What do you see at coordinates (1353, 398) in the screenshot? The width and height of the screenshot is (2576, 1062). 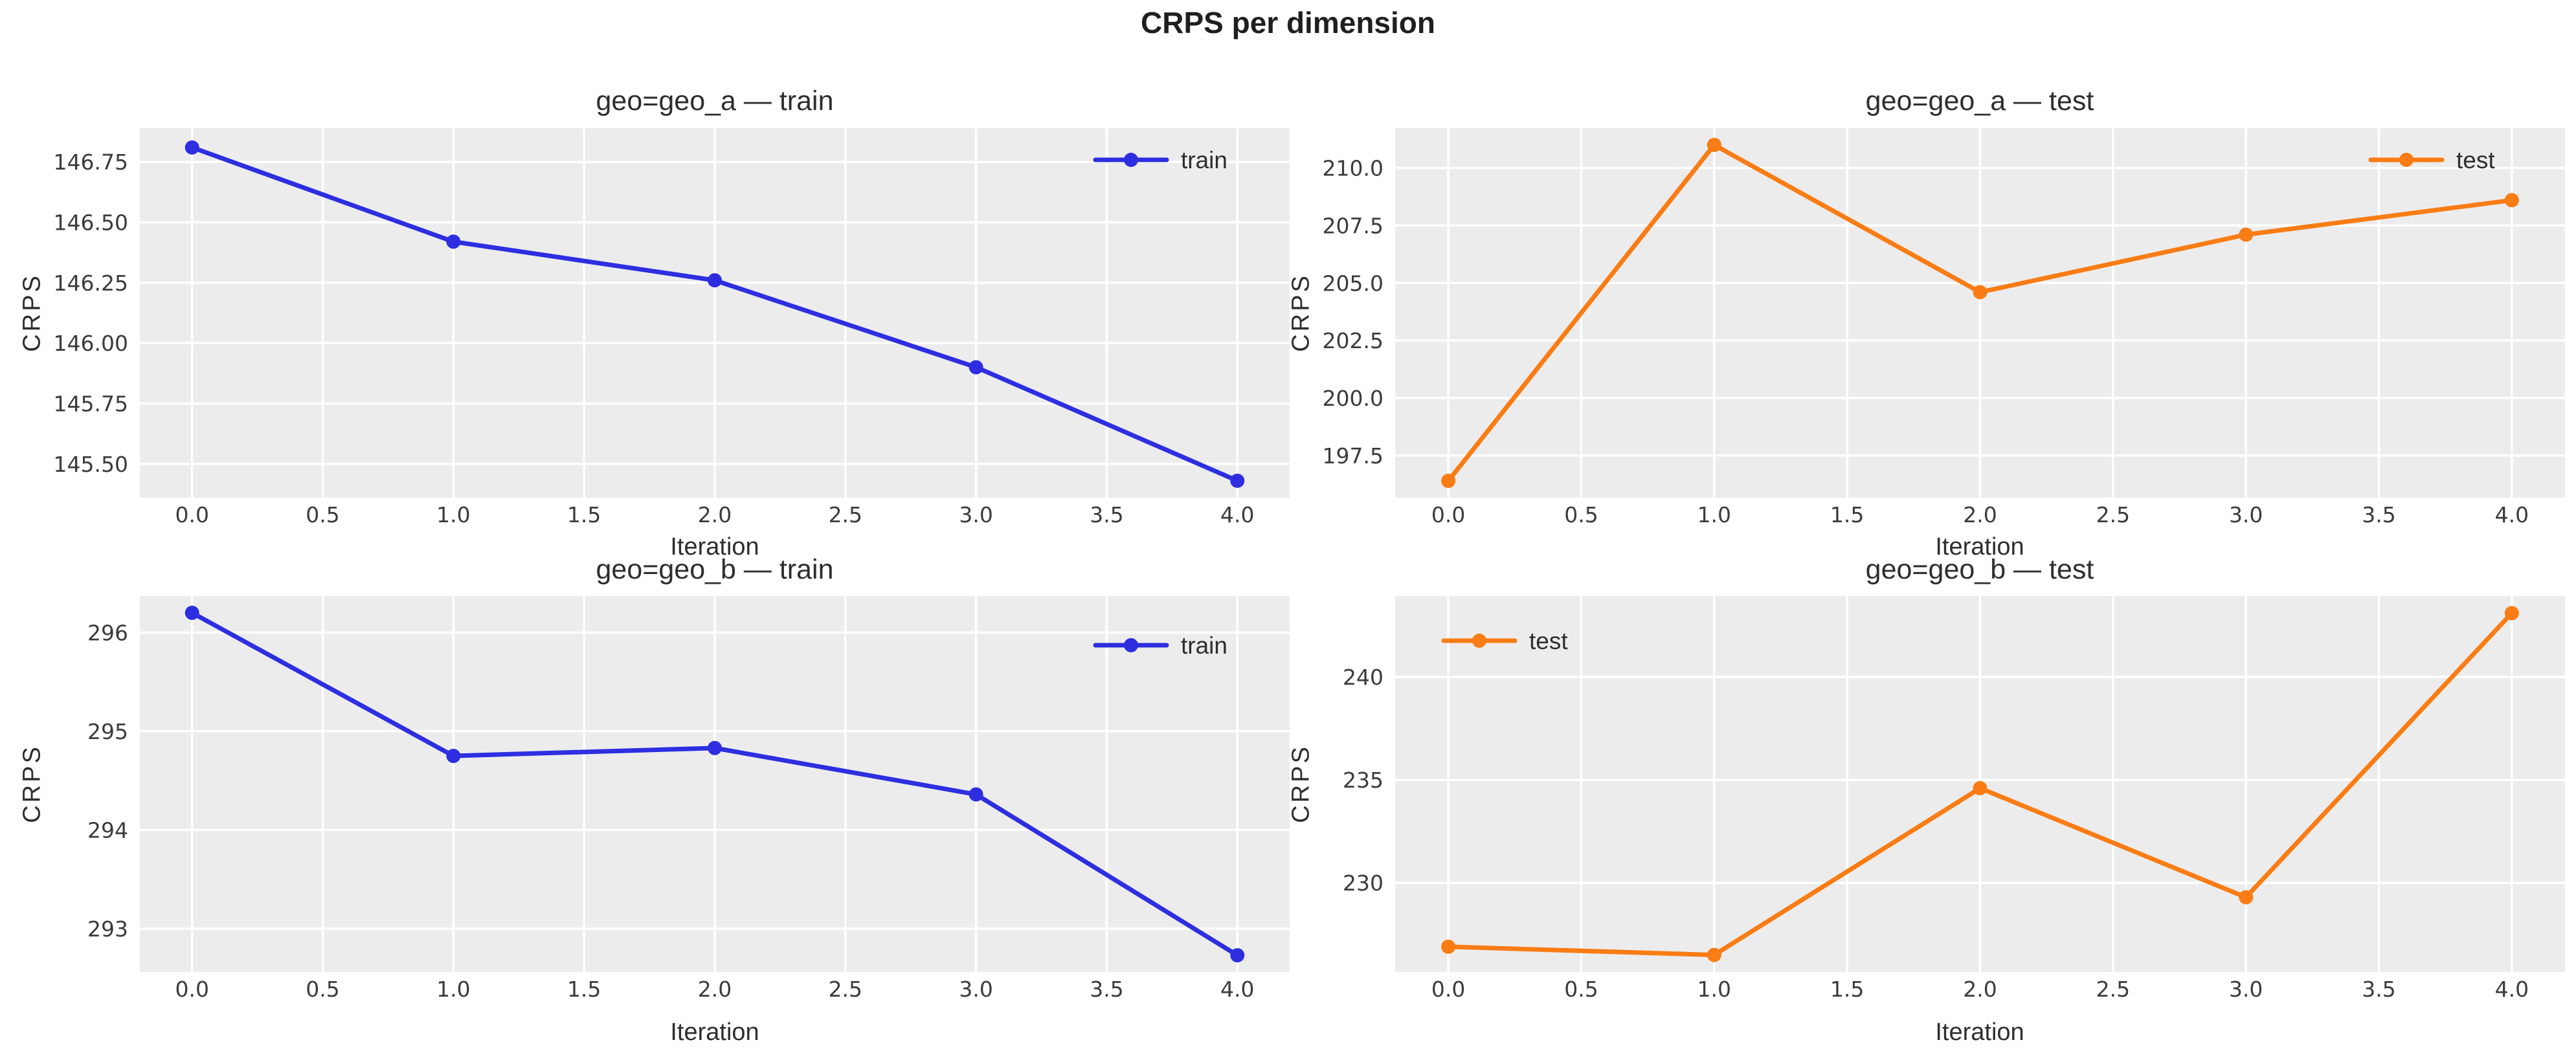 I see `y-tick-label: 200.0` at bounding box center [1353, 398].